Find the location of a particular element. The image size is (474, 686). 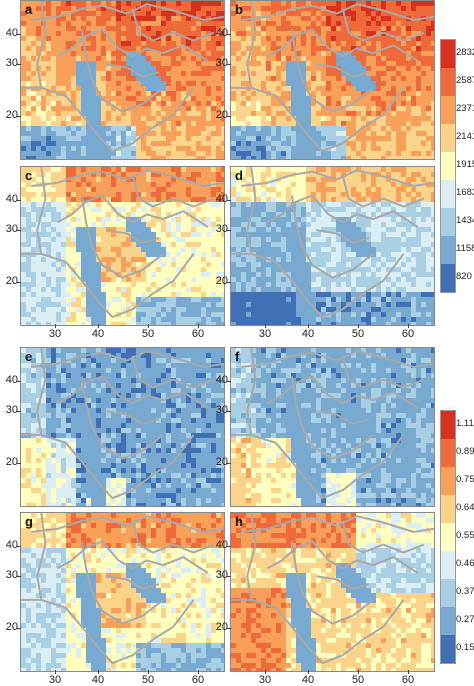

map-panel-e: e is located at coordinates (122, 427).